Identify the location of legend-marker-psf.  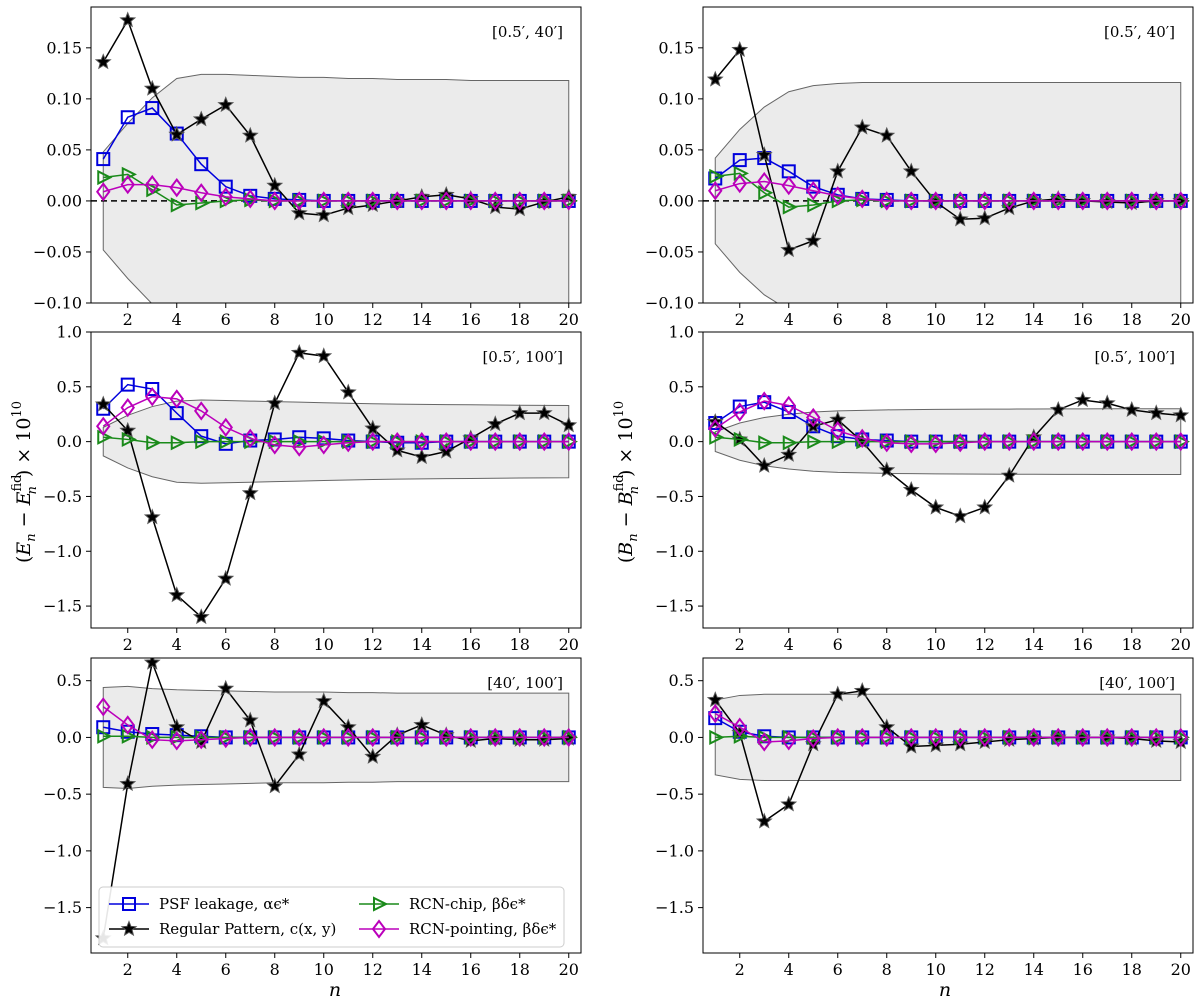
(129, 904).